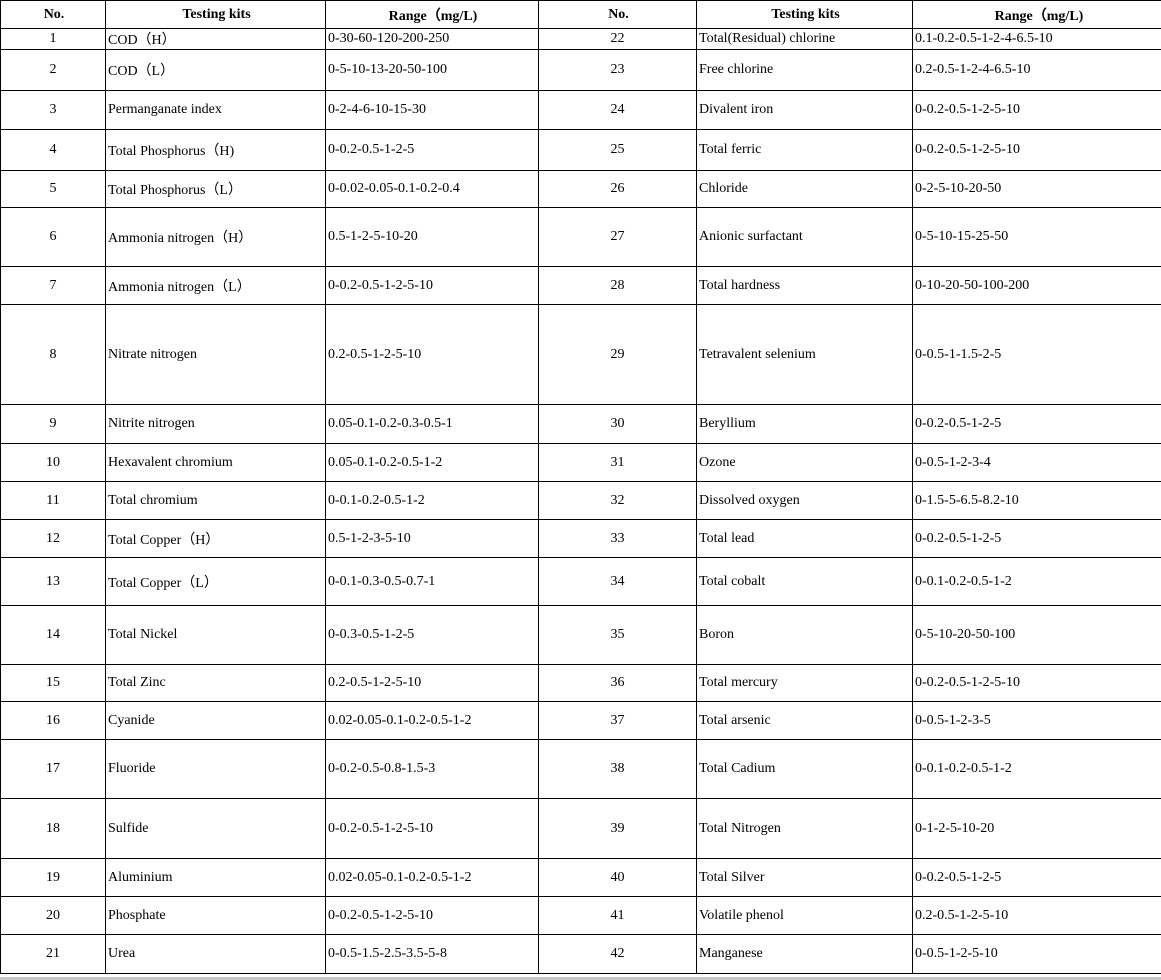  Describe the element at coordinates (617, 954) in the screenshot. I see `cell-number: 42` at that location.